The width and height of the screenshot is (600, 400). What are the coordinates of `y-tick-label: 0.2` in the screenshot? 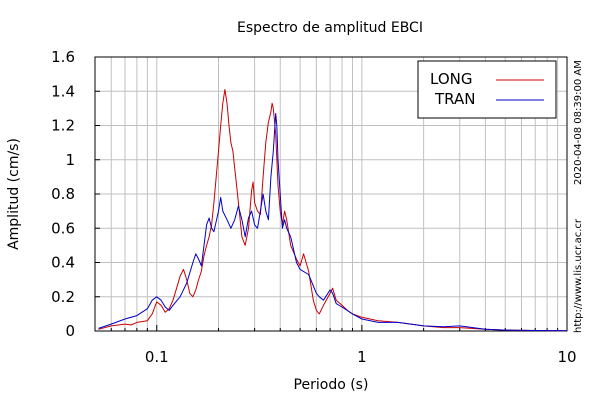 It's located at (63, 297).